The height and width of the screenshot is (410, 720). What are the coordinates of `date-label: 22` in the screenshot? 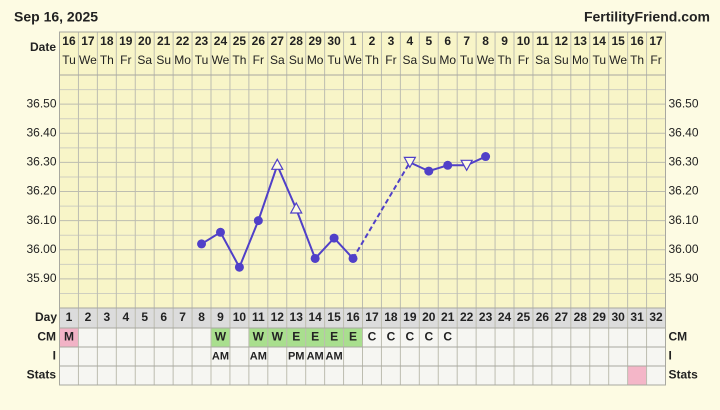 It's located at (183, 41).